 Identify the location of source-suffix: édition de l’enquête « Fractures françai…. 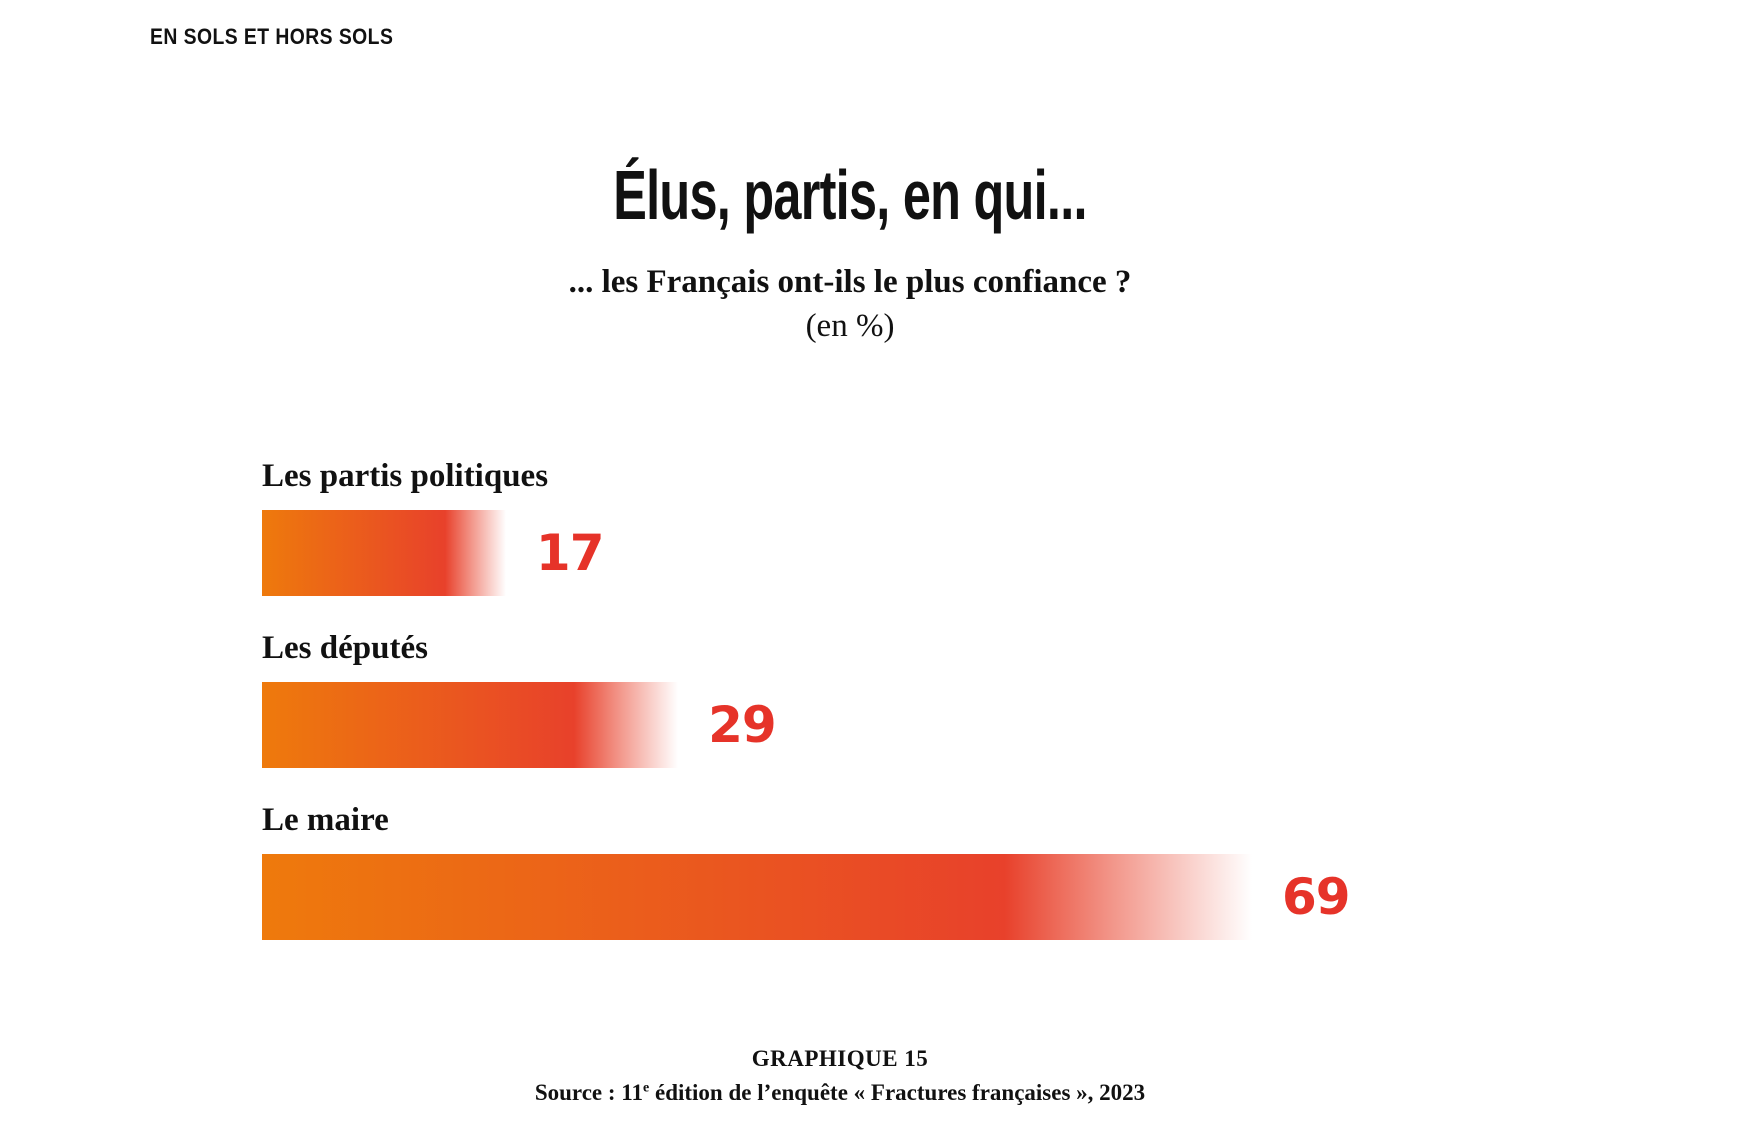
(897, 1092).